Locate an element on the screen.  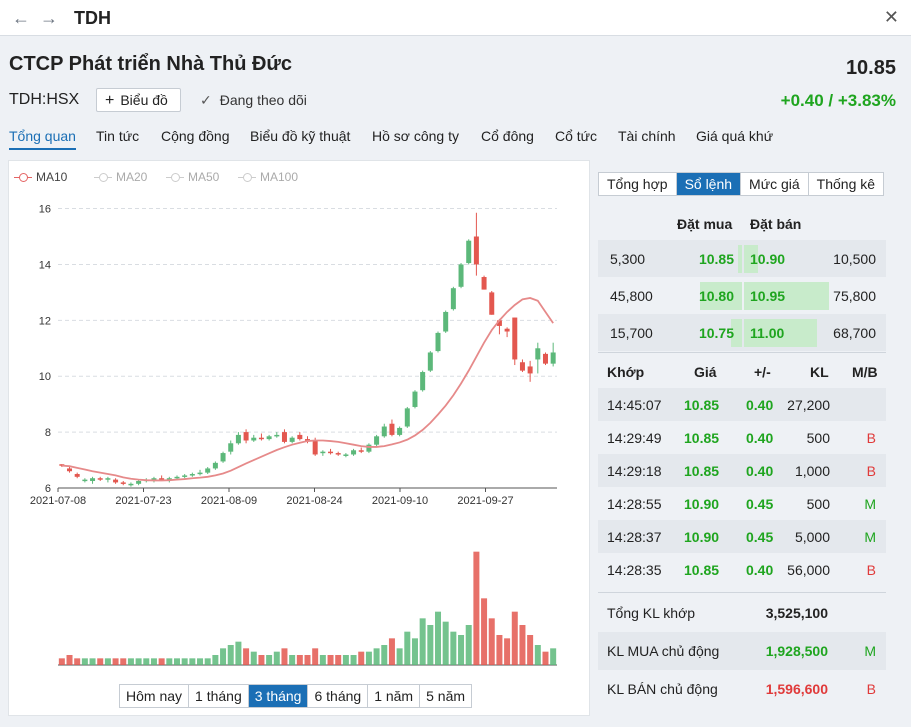
tab-9: Giá quá khứ is located at coordinates (735, 136).